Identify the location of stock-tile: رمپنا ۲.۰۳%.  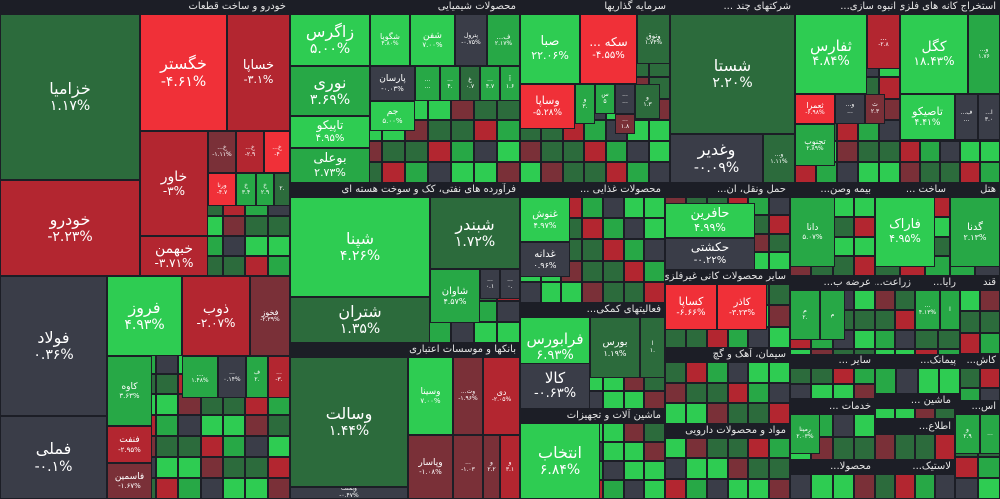
(805, 434).